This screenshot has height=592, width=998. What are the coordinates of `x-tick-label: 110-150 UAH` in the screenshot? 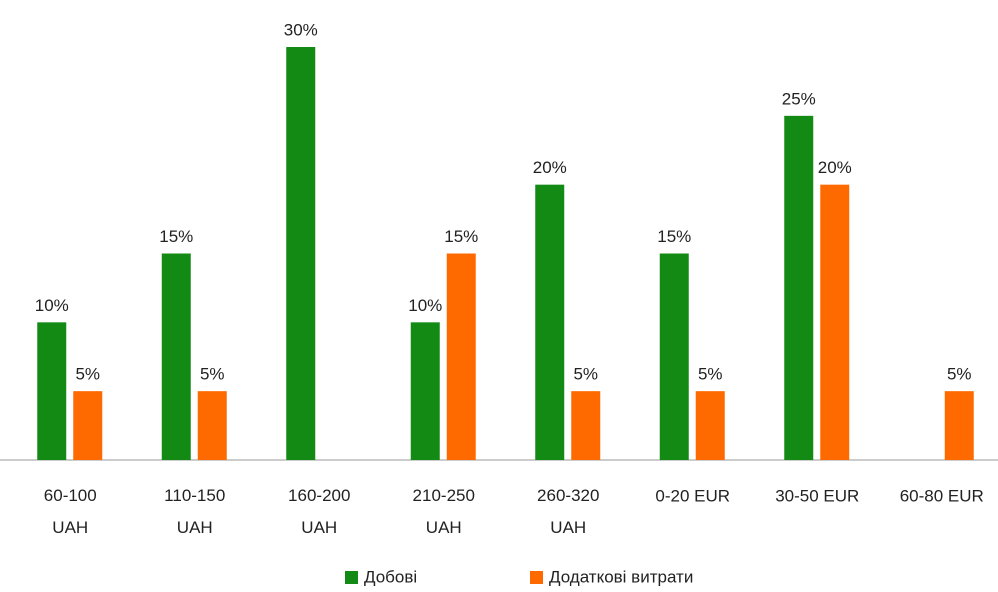 It's located at (194, 511).